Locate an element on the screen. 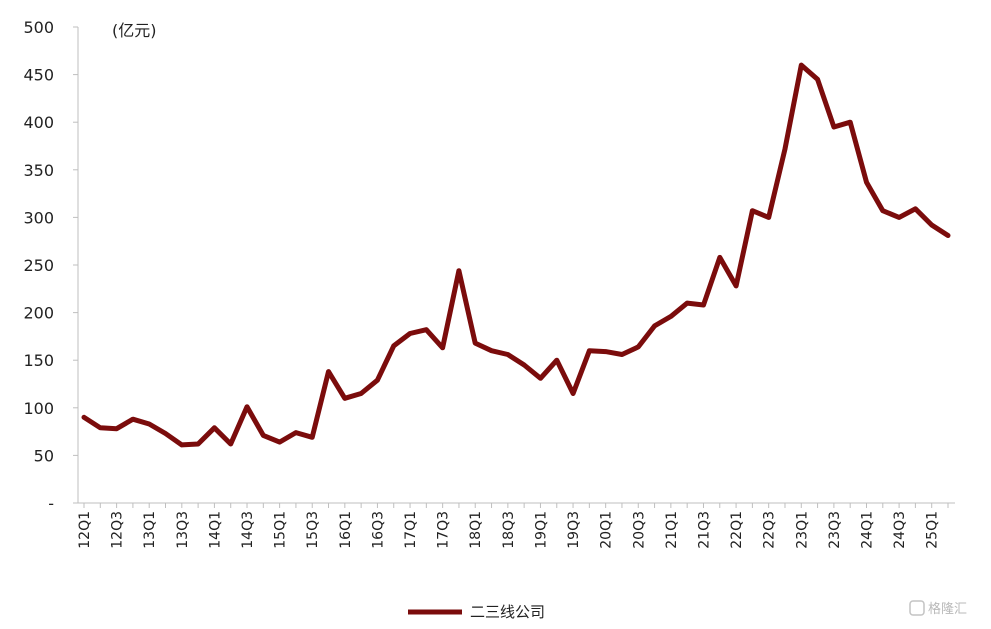 This screenshot has width=991, height=629. x-tick-label: 20Q3 is located at coordinates (639, 530).